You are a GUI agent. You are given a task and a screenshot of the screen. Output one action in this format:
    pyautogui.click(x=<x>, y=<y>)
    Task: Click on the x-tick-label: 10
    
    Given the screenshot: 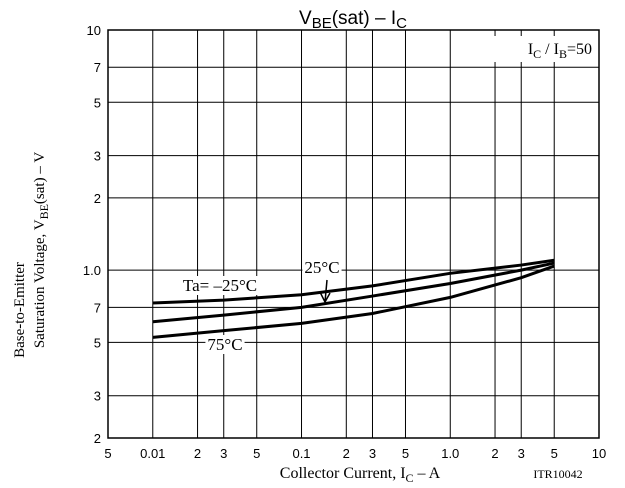 What is the action you would take?
    pyautogui.click(x=599, y=453)
    